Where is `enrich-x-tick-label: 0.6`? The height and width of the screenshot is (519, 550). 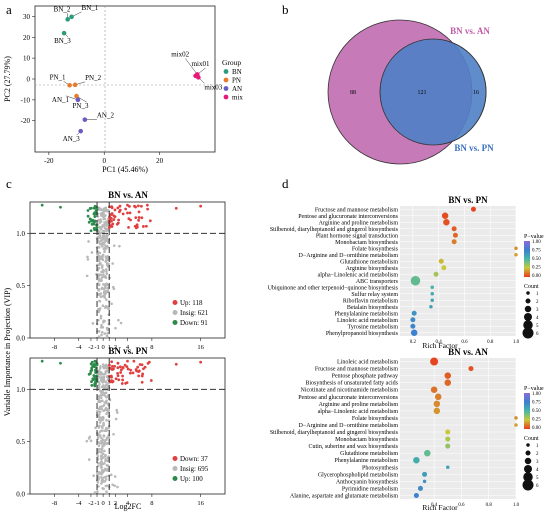 enrich-x-tick-label: 0.6 is located at coordinates (464, 342).